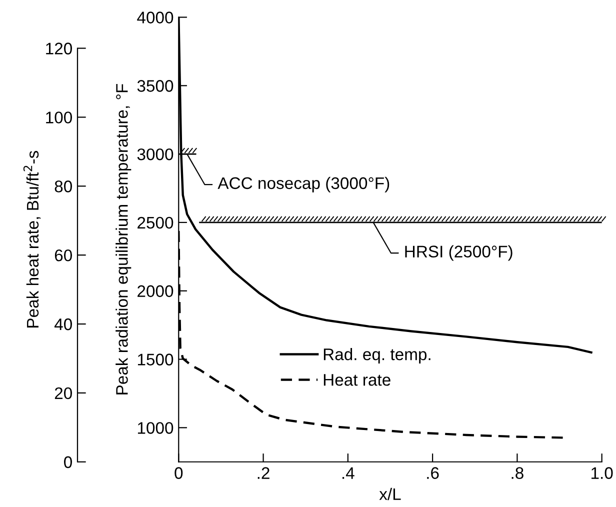 The height and width of the screenshot is (507, 616). Describe the element at coordinates (155, 154) in the screenshot. I see `y-tick-label: 3000` at that location.